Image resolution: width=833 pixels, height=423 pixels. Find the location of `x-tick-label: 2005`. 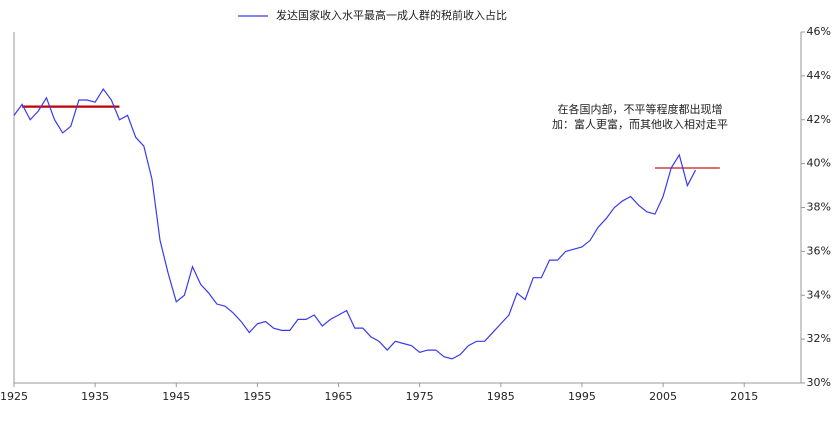

x-tick-label: 2005 is located at coordinates (663, 396).